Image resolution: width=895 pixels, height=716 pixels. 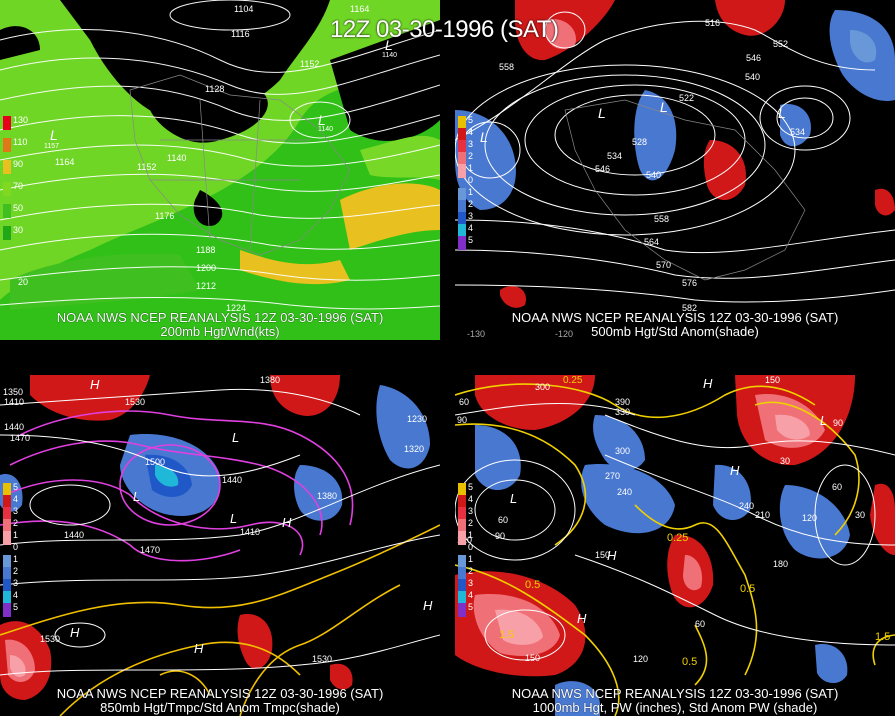 I want to click on contour-label: 522, so click(x=686, y=98).